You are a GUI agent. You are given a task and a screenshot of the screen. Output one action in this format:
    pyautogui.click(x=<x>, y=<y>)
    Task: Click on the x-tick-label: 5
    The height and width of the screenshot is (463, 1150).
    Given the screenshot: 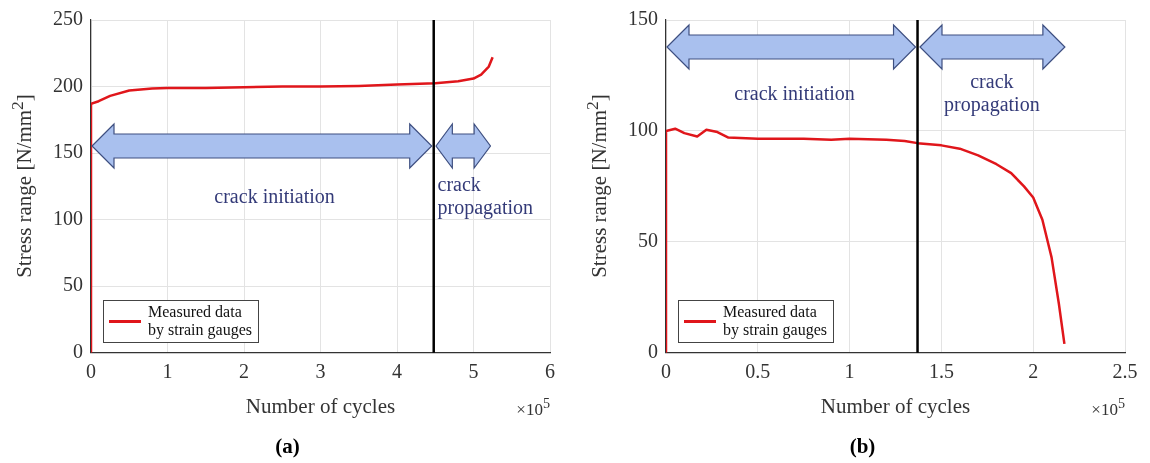 What is the action you would take?
    pyautogui.click(x=473, y=371)
    